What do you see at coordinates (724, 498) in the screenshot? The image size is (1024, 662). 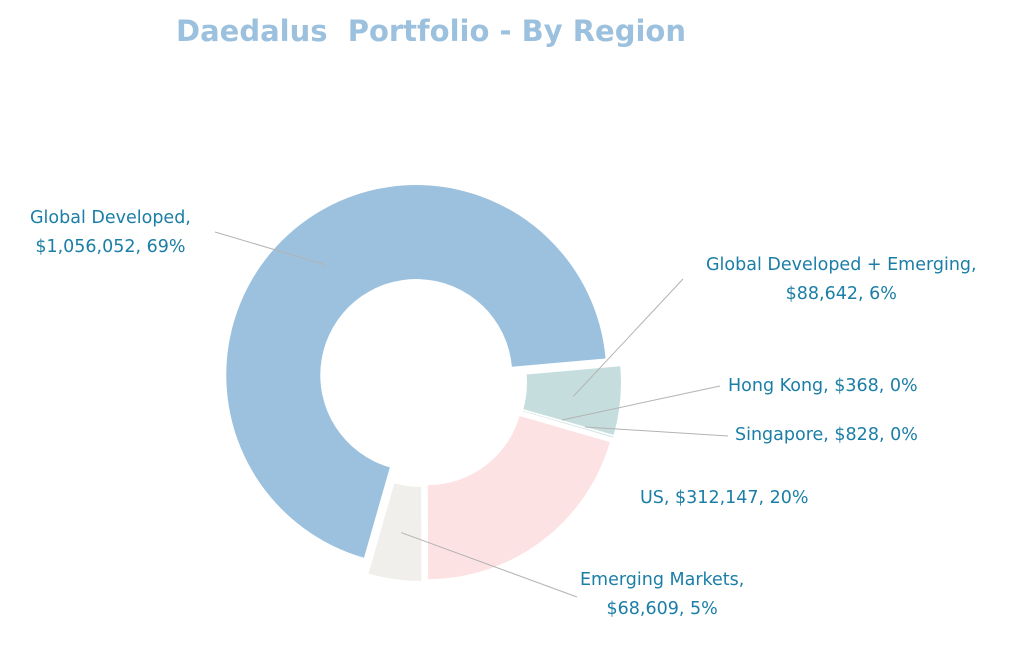 I see `label-us: US, $312,147, 20%` at bounding box center [724, 498].